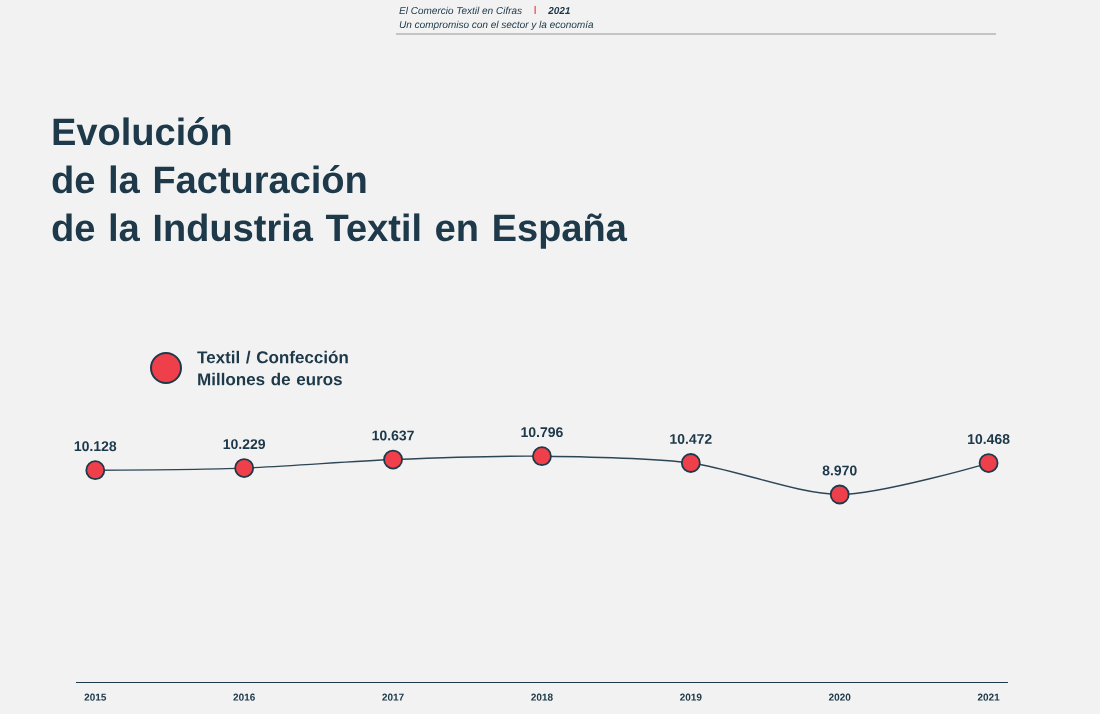  I want to click on chart-title: Evolución de la Facturación de la Industria Textil en España, so click(340, 183).